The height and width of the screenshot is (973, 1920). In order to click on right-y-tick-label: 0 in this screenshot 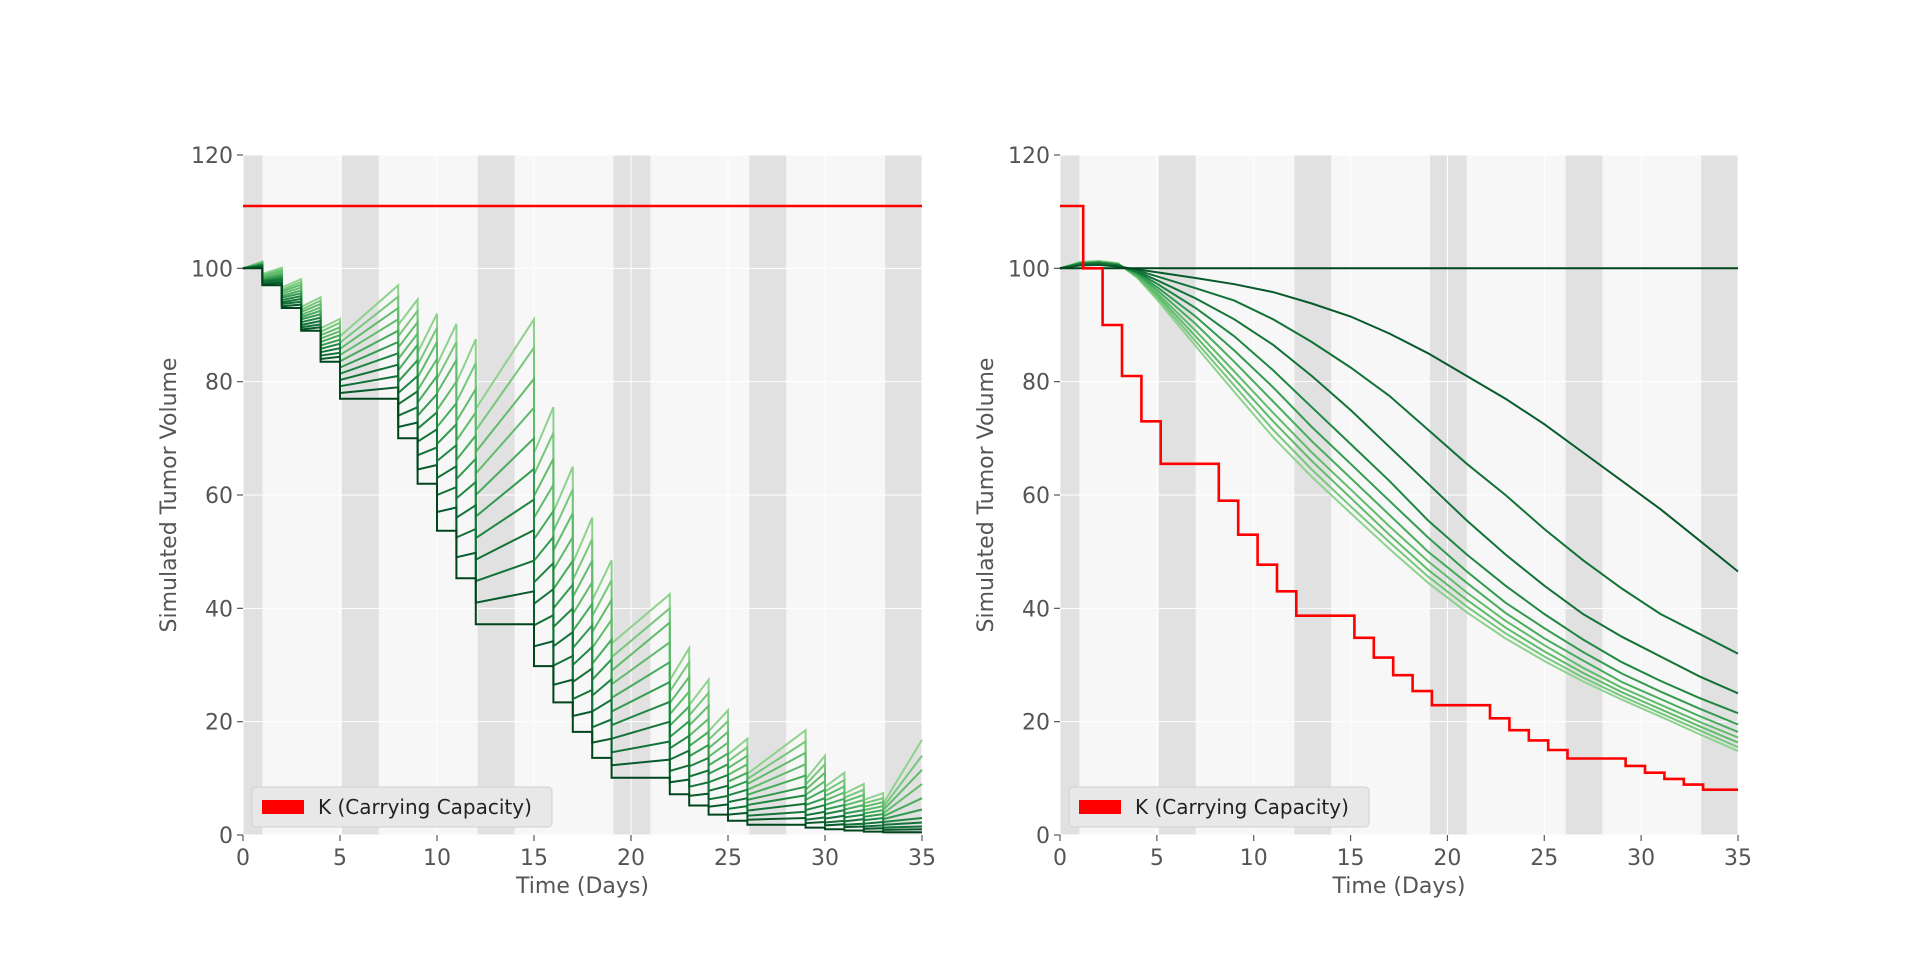, I will do `click(1043, 836)`.